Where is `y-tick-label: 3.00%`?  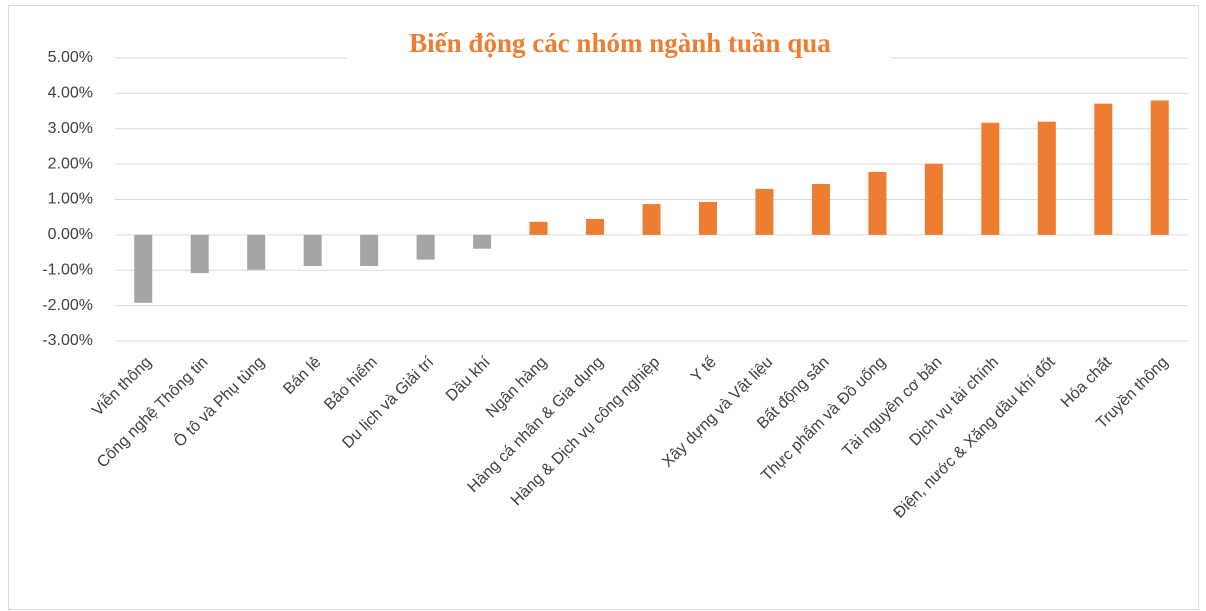
y-tick-label: 3.00% is located at coordinates (70, 128).